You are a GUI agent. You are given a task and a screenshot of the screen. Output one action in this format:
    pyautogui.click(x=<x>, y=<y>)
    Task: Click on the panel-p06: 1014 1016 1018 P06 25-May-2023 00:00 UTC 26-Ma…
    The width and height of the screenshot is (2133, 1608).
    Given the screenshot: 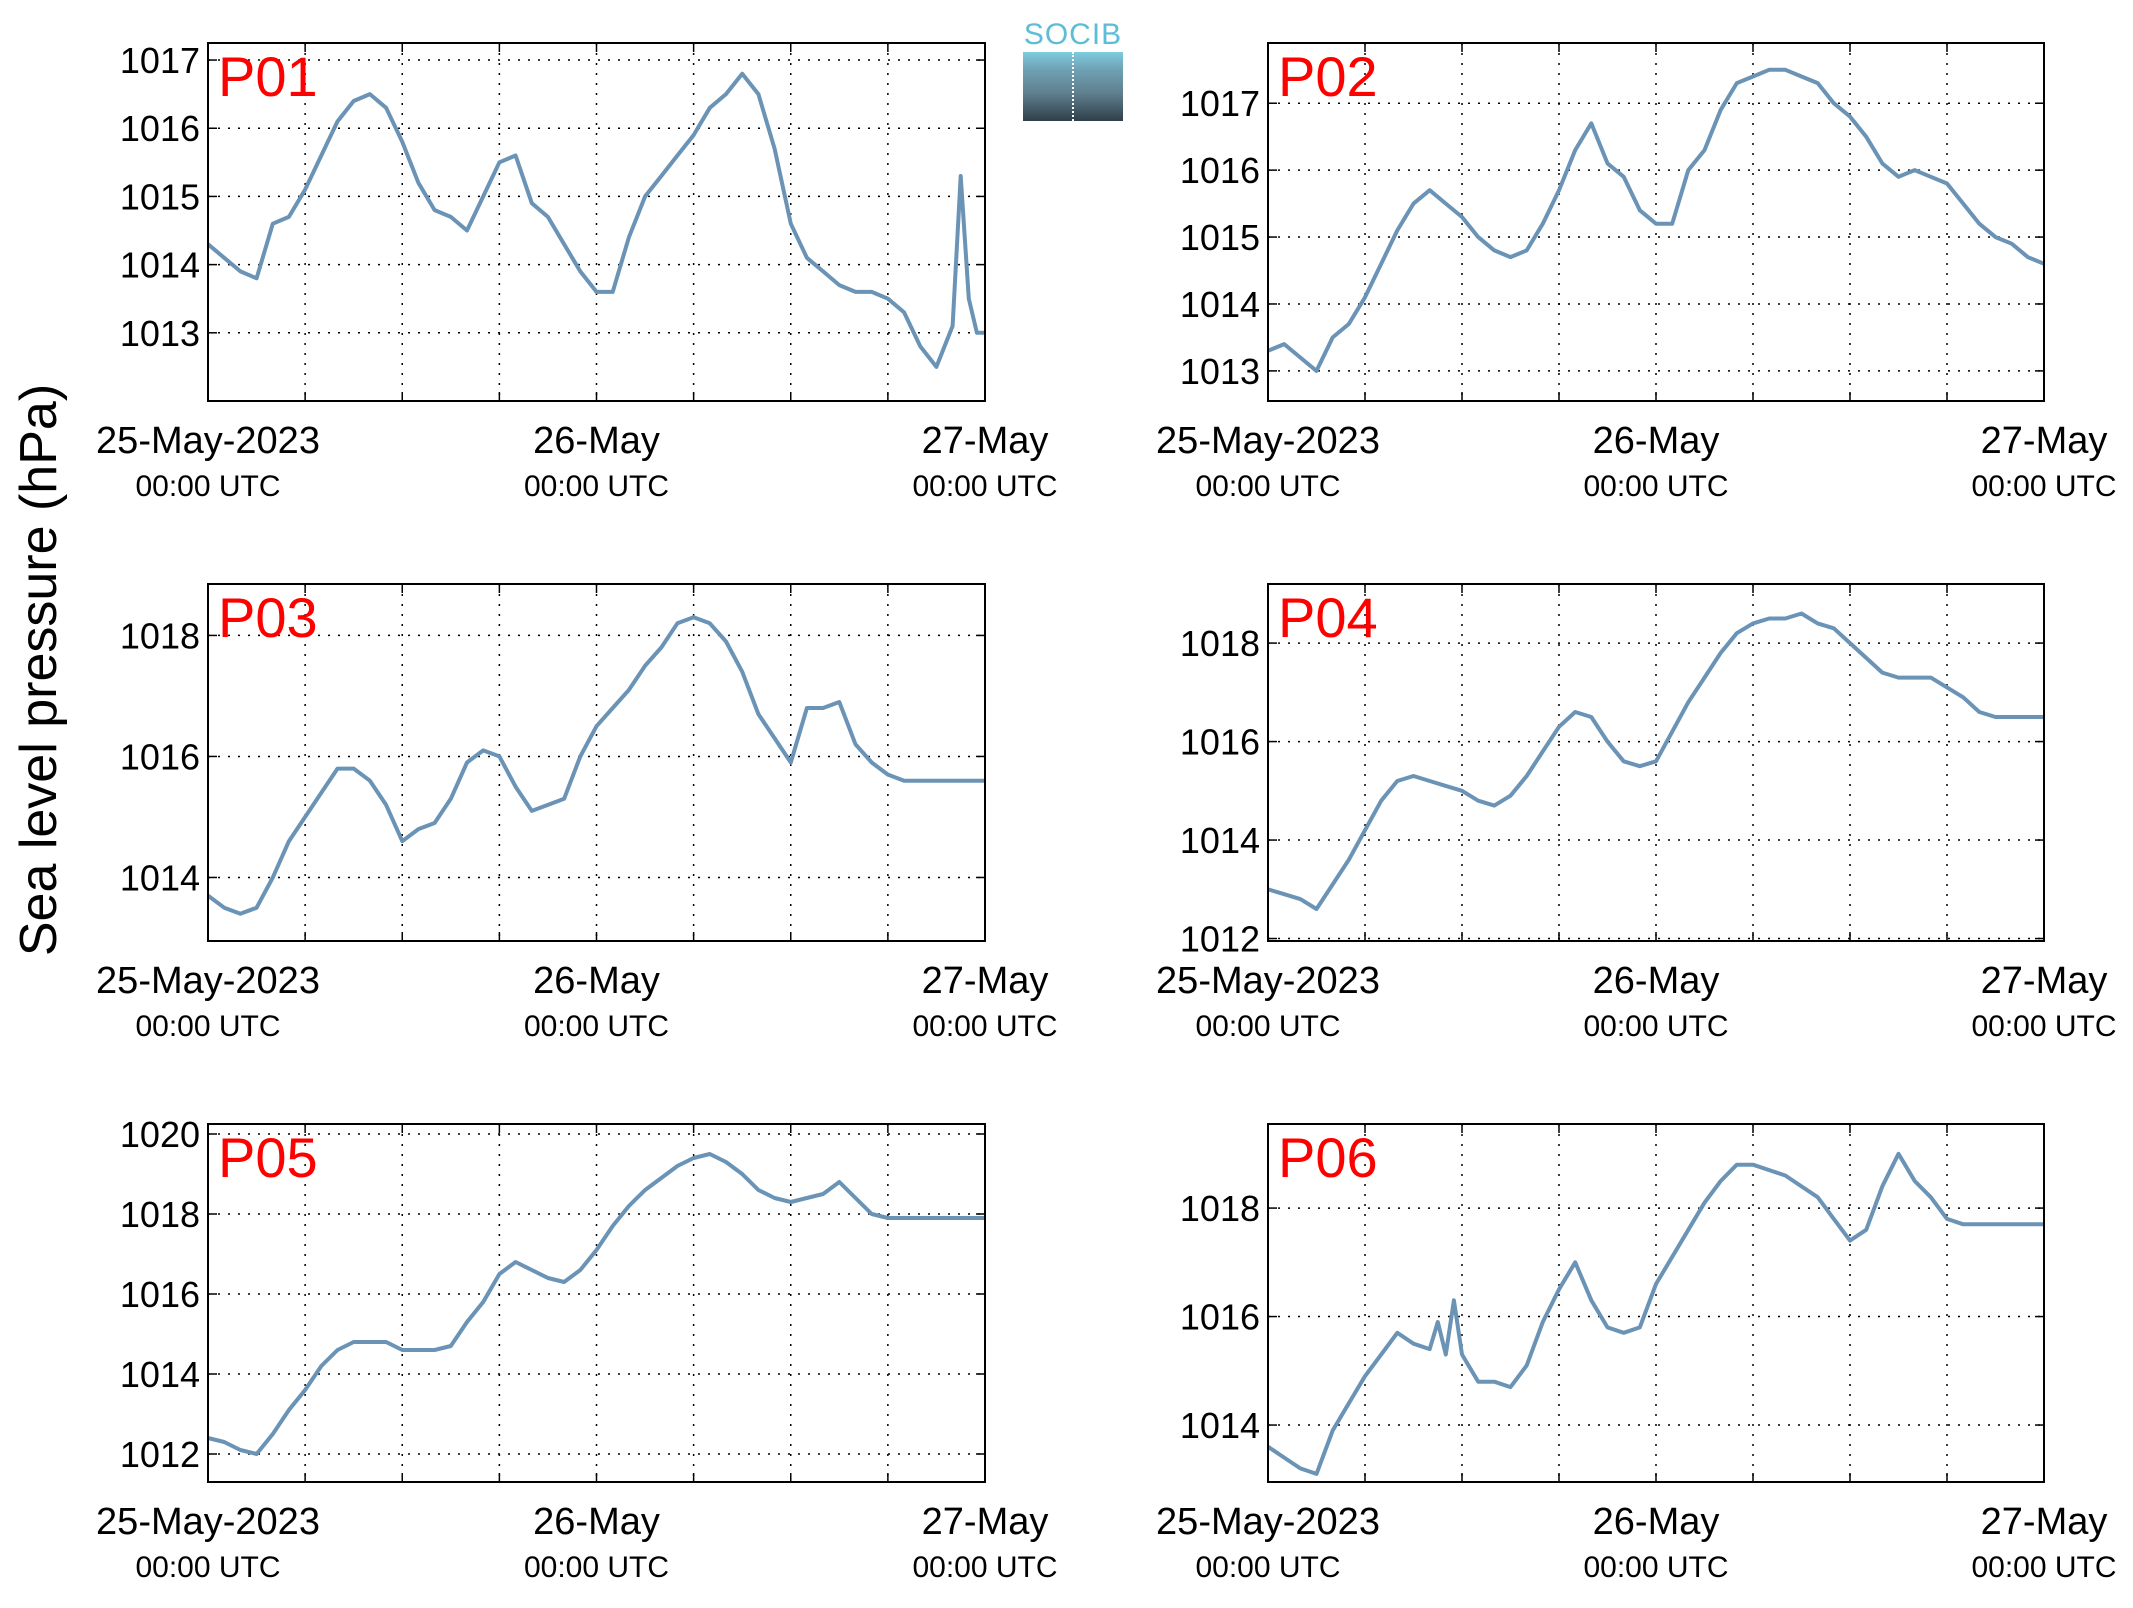 What is the action you would take?
    pyautogui.click(x=1636, y=1353)
    